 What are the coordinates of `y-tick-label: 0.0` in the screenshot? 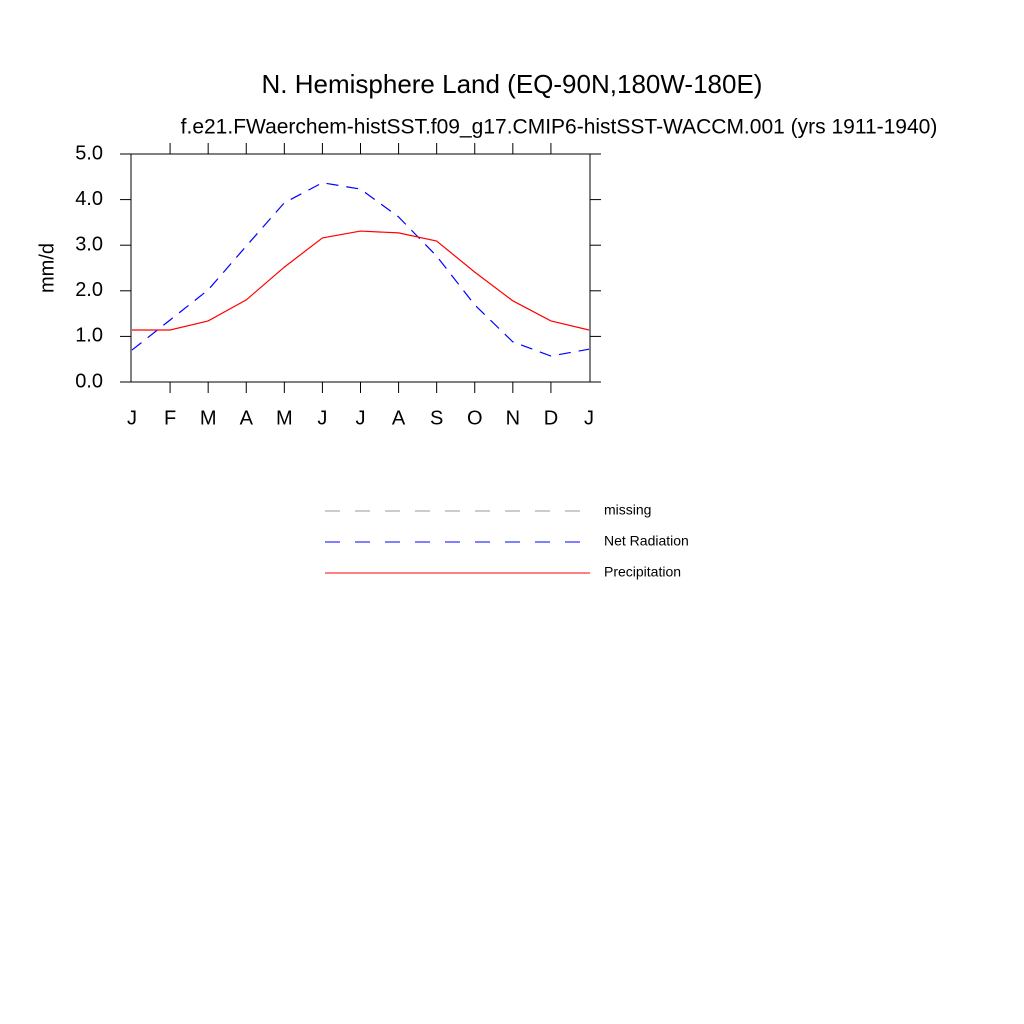 It's located at (89, 381).